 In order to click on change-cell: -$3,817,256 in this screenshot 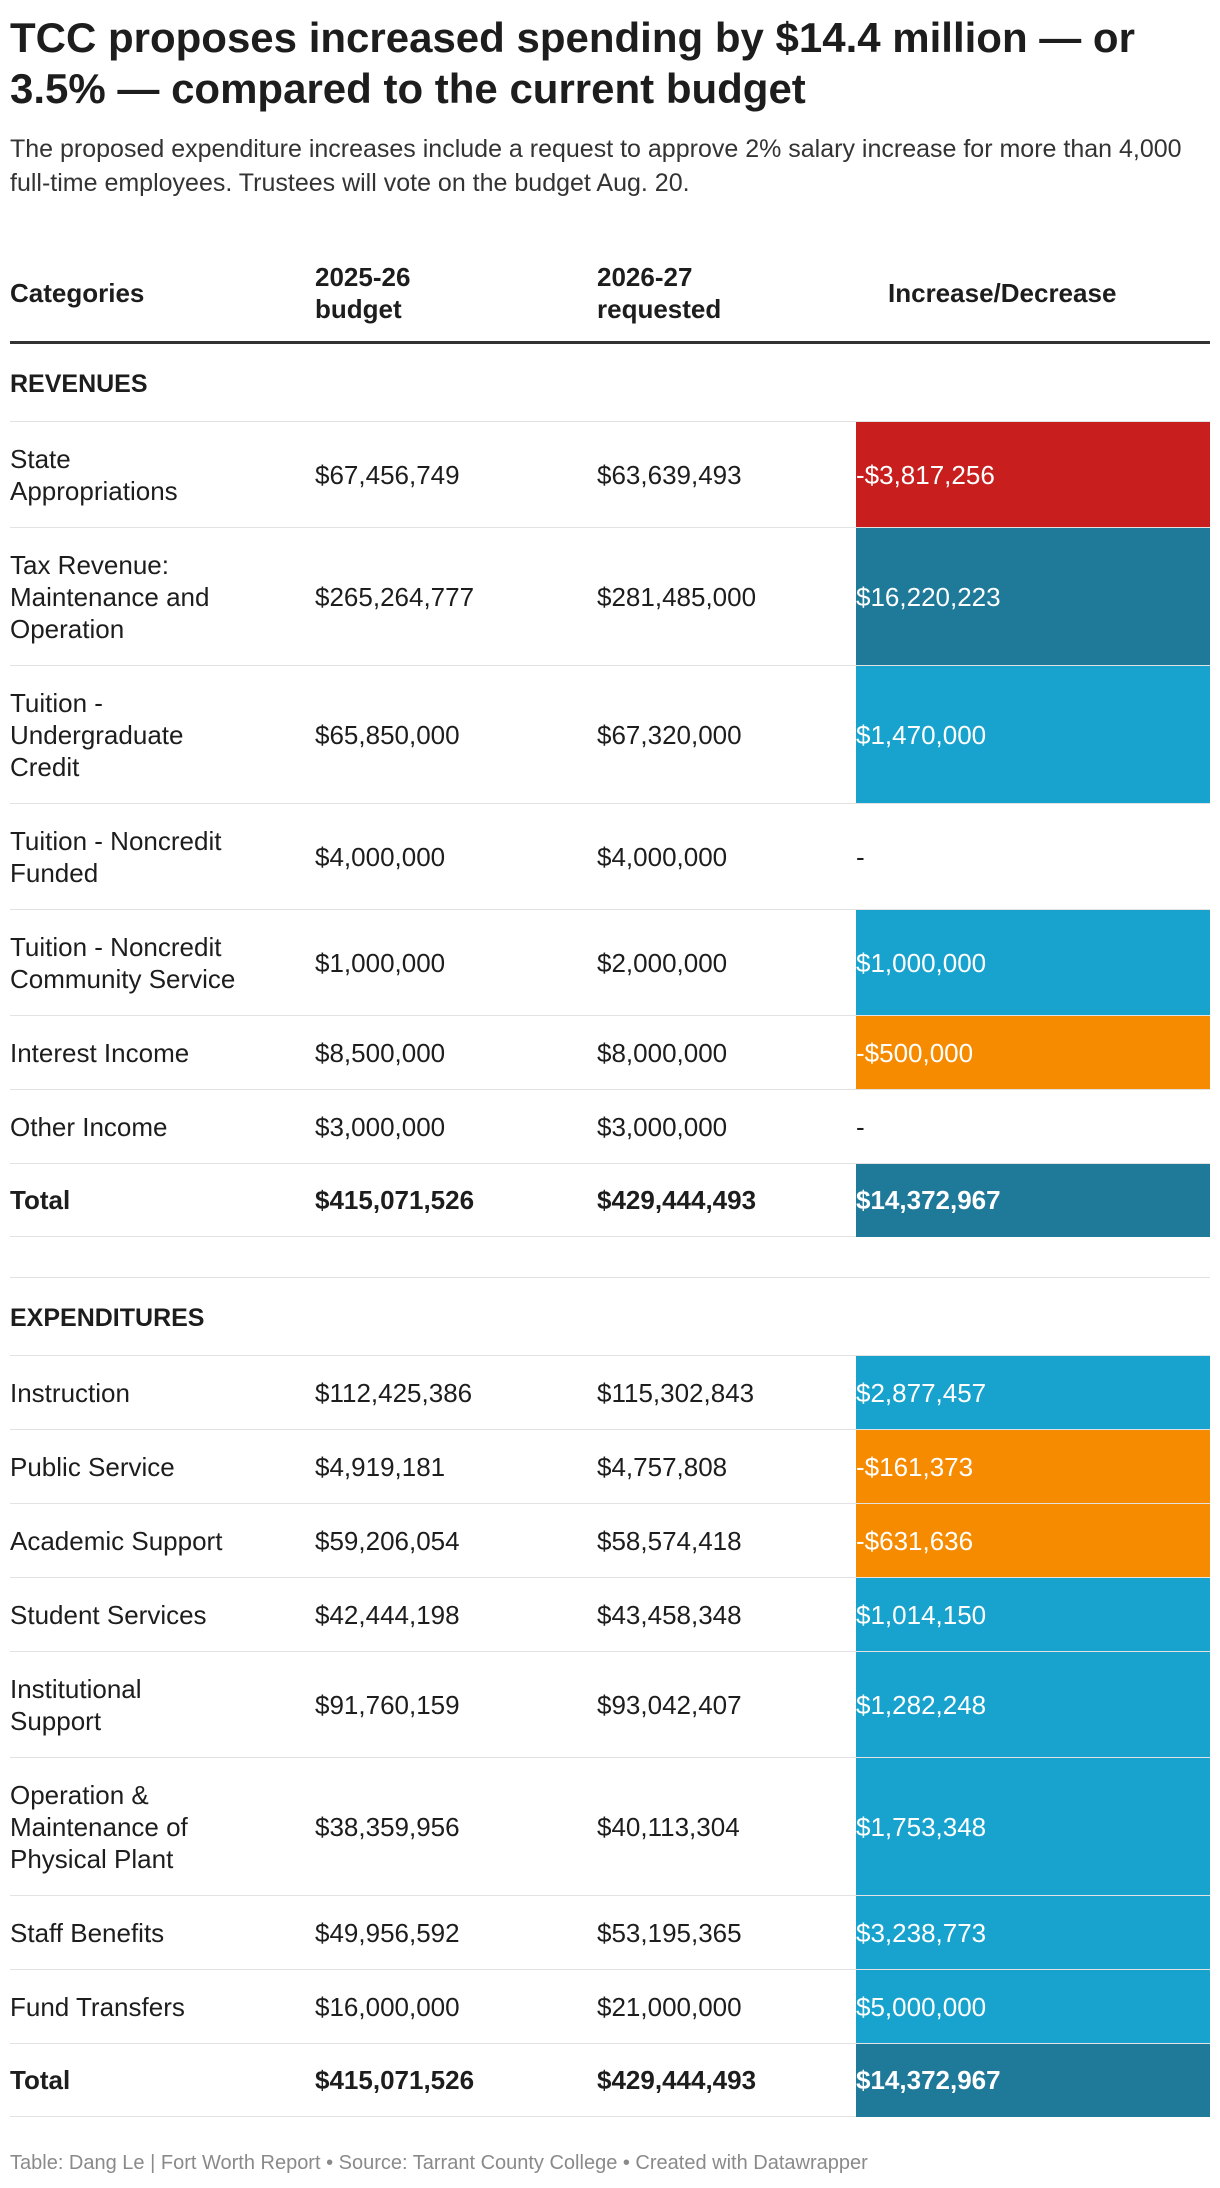, I will do `click(1033, 474)`.